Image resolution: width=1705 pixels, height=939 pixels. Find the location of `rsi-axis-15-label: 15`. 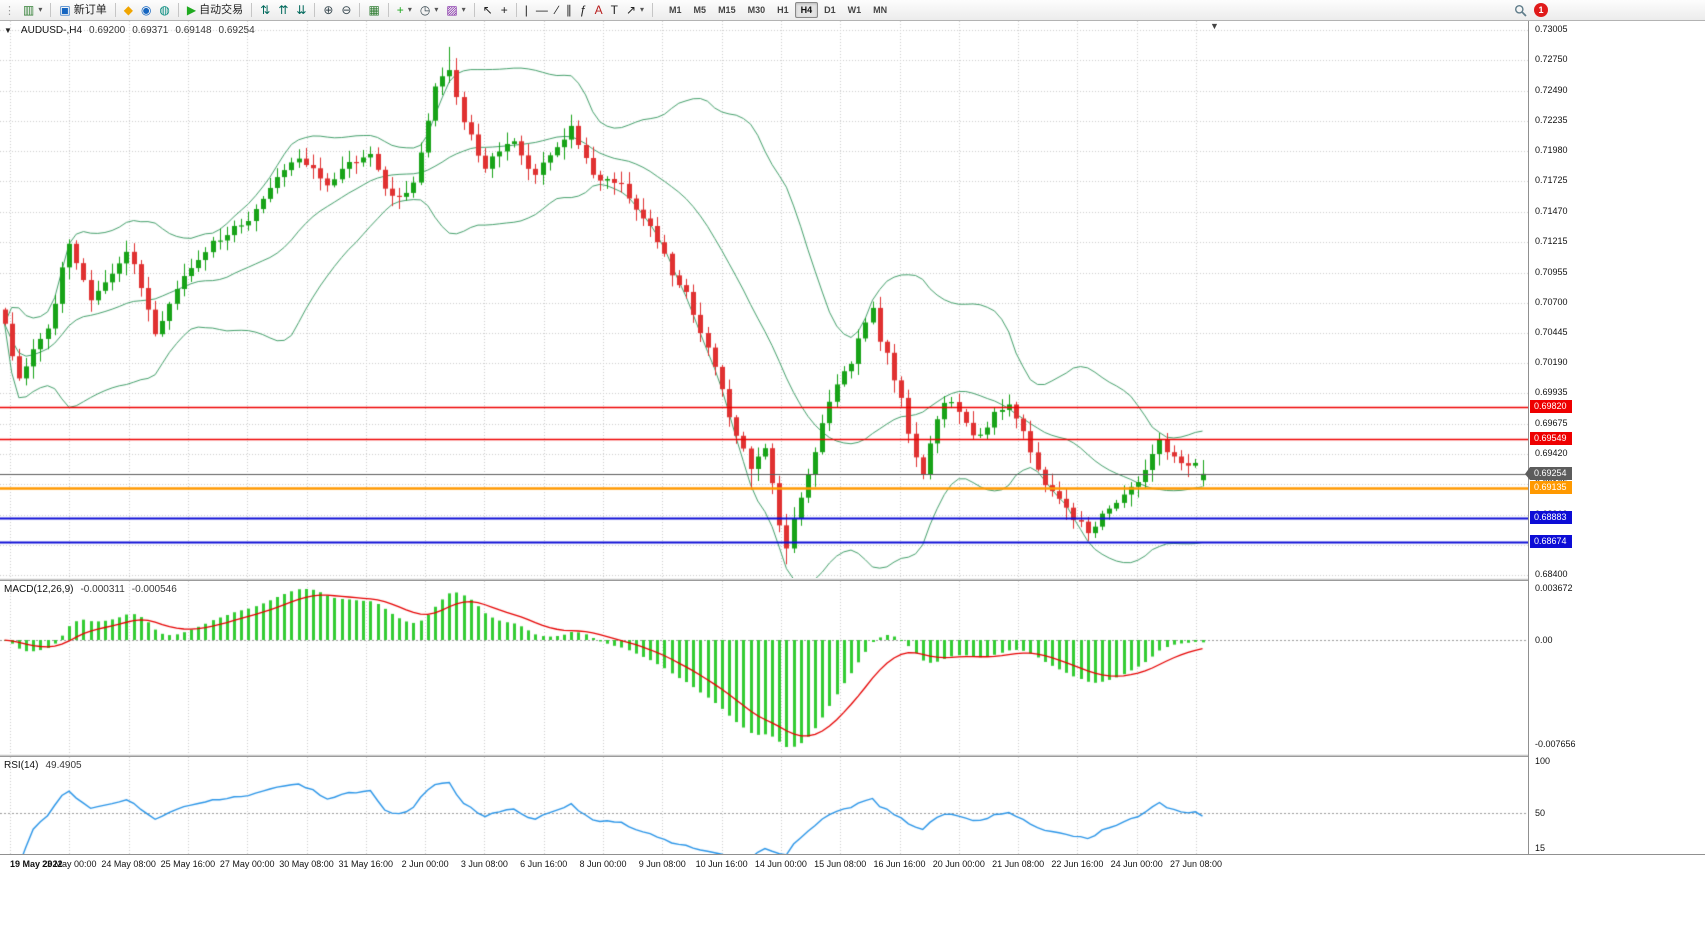

rsi-axis-15-label: 15 is located at coordinates (1540, 848).